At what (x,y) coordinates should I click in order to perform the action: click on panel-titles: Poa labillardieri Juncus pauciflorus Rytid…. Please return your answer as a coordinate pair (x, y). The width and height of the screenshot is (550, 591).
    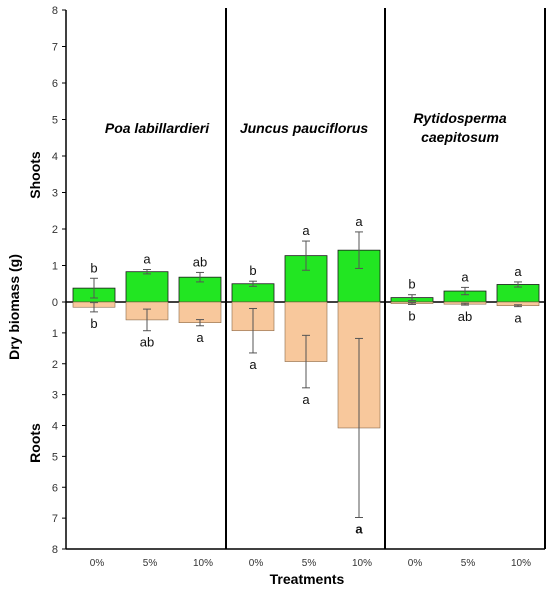
    Looking at the image, I should click on (306, 127).